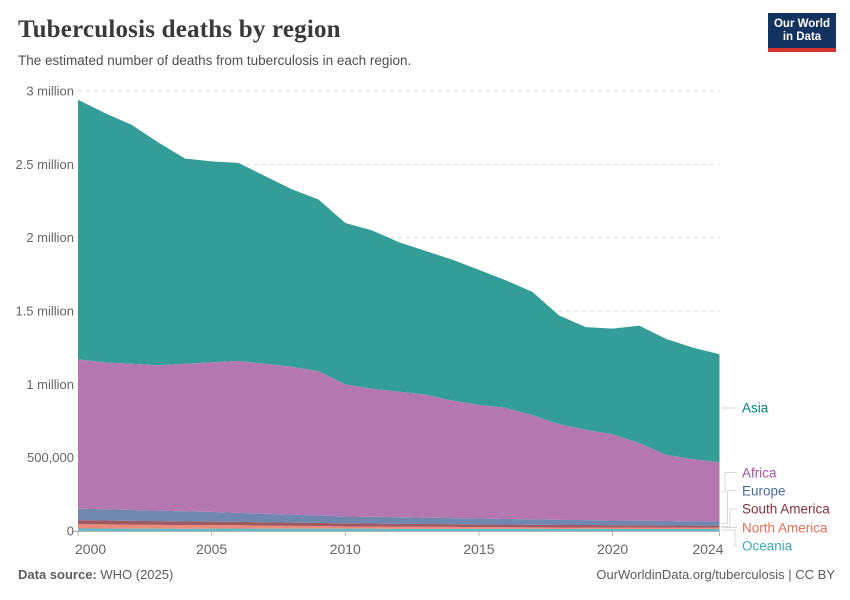  Describe the element at coordinates (211, 549) in the screenshot. I see `x-tick-label: 2005` at that location.